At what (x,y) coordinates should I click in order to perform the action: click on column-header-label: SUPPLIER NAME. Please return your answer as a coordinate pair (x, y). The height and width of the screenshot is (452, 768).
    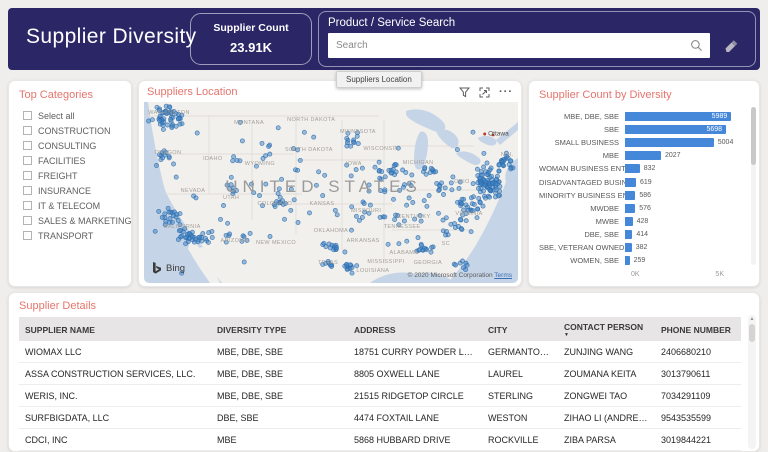
    Looking at the image, I should click on (60, 330).